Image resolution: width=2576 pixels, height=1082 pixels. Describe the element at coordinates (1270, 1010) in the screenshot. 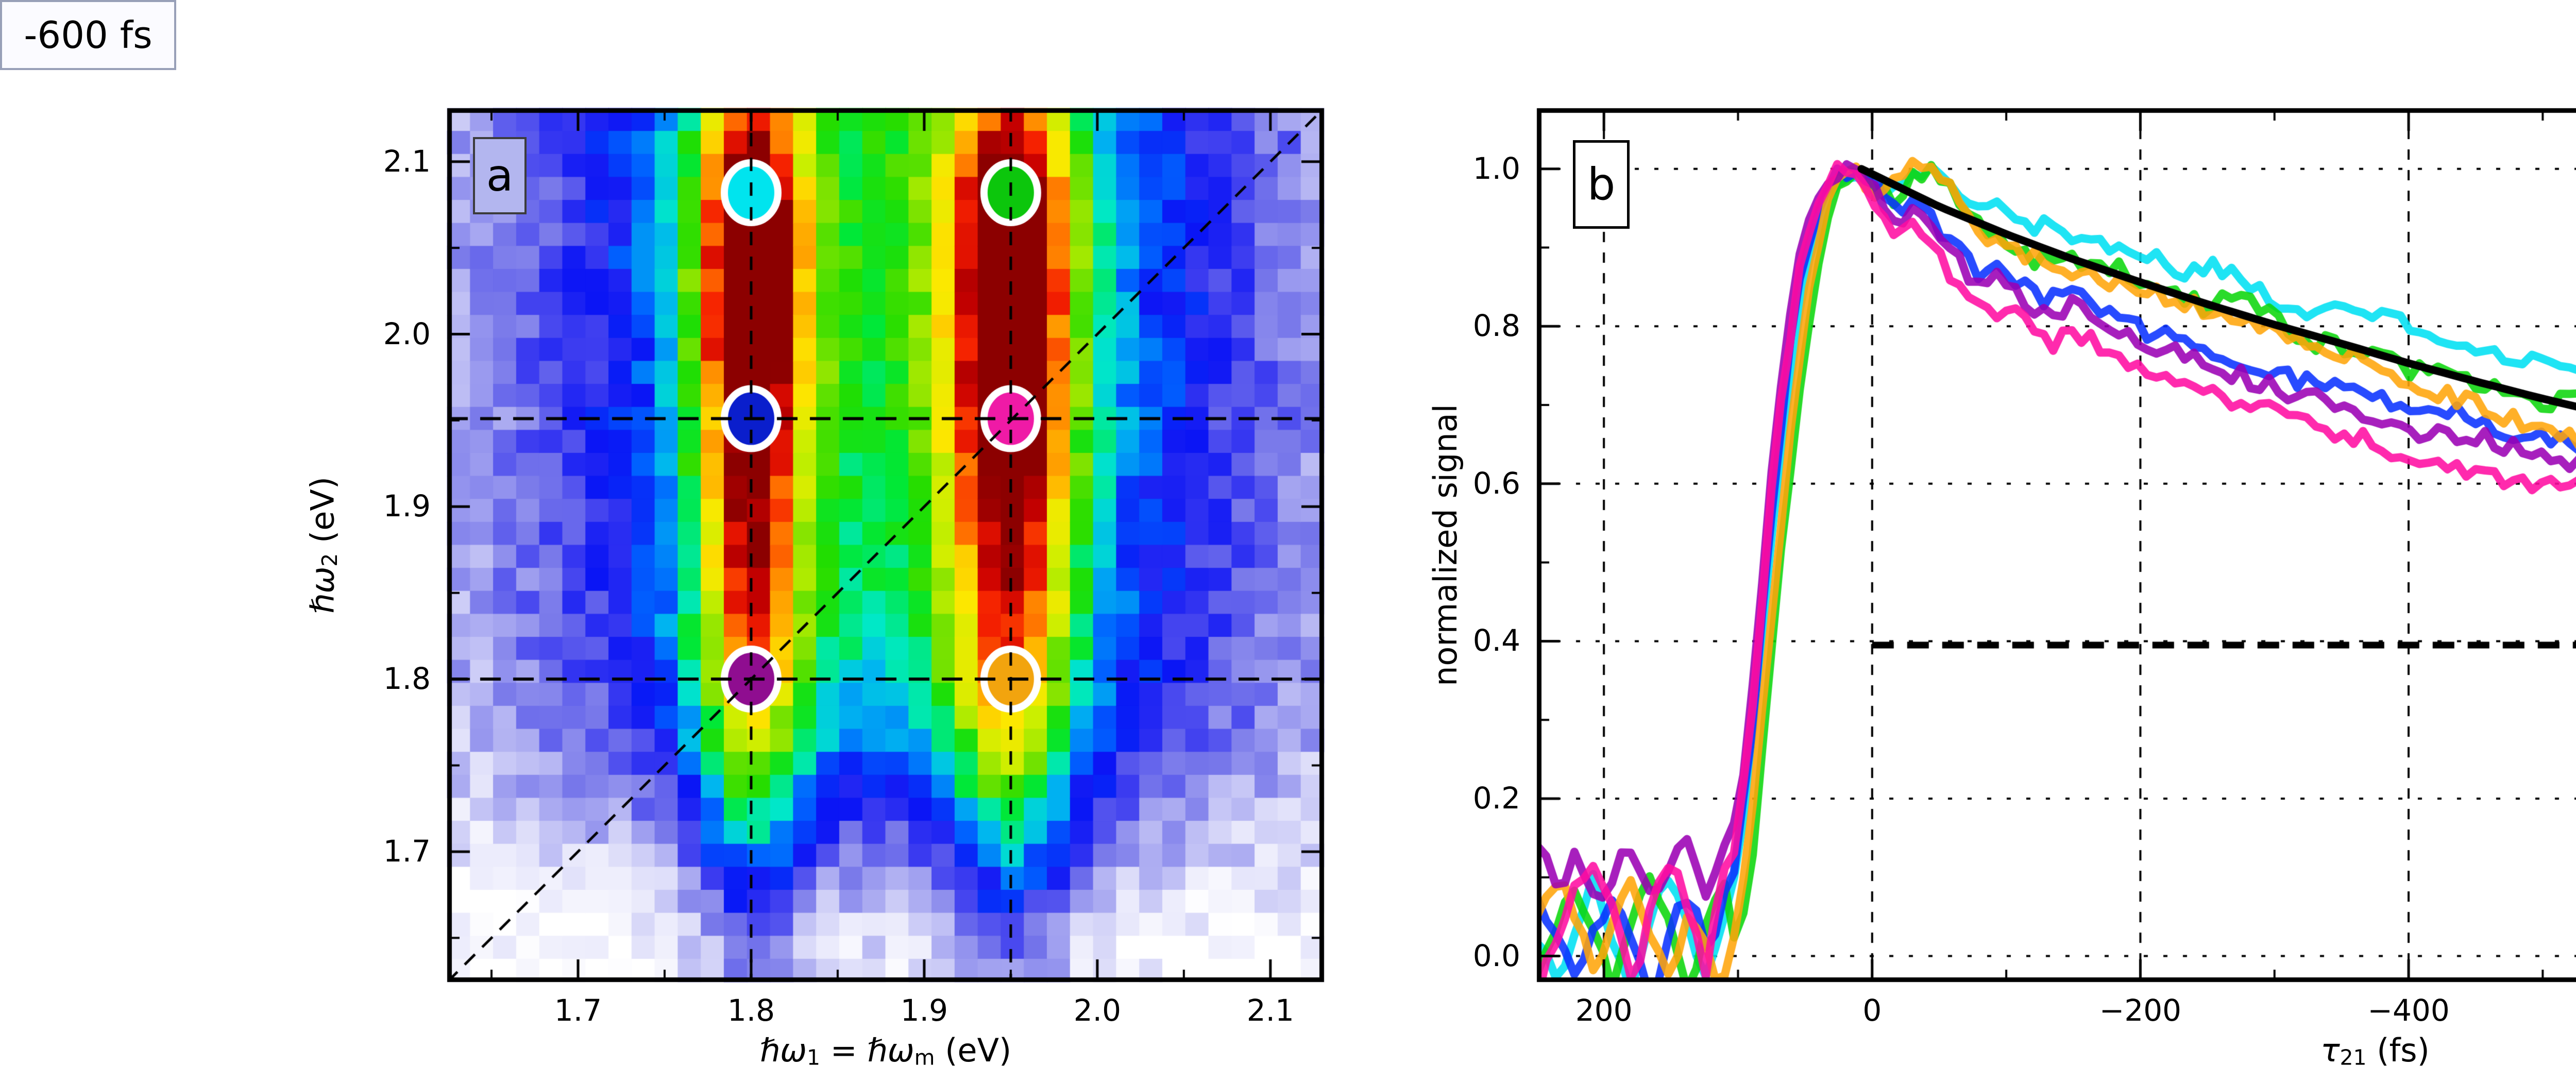

I see `panel-a-xtick-label: 2.1` at that location.